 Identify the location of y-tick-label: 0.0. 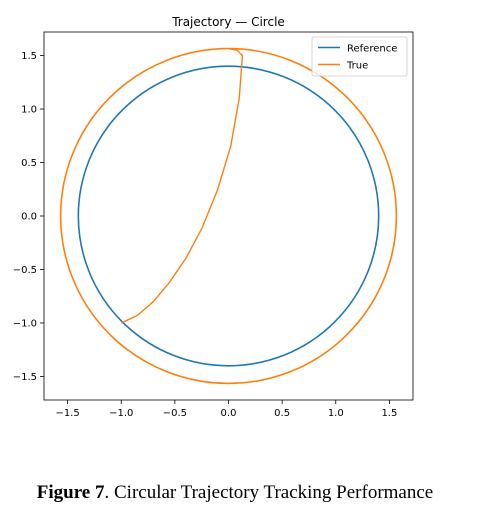
(29, 217).